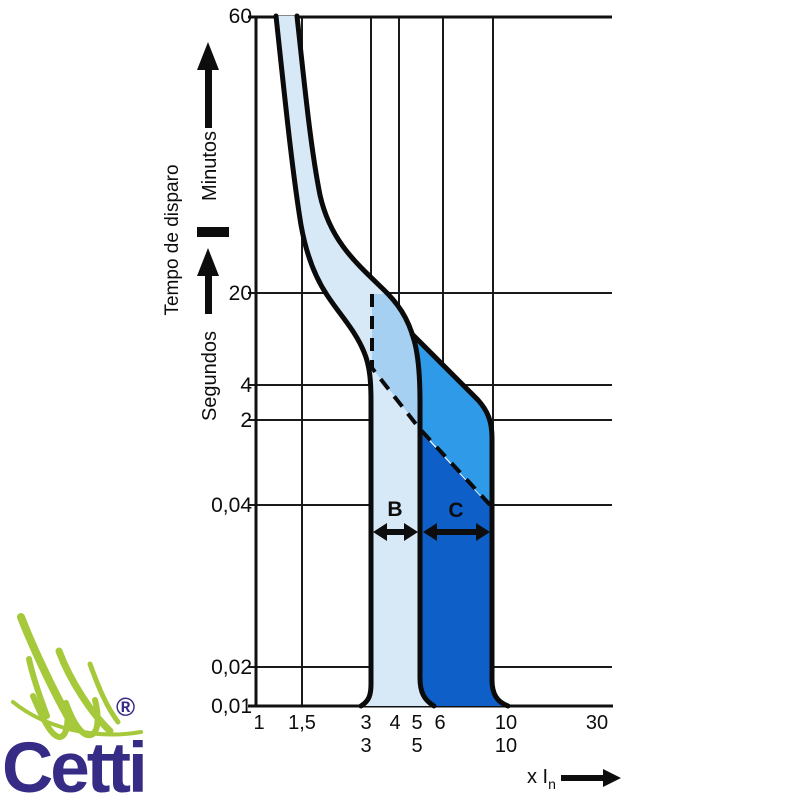 This screenshot has width=800, height=800. What do you see at coordinates (73, 764) in the screenshot?
I see `logo-wordmark: Cetti` at bounding box center [73, 764].